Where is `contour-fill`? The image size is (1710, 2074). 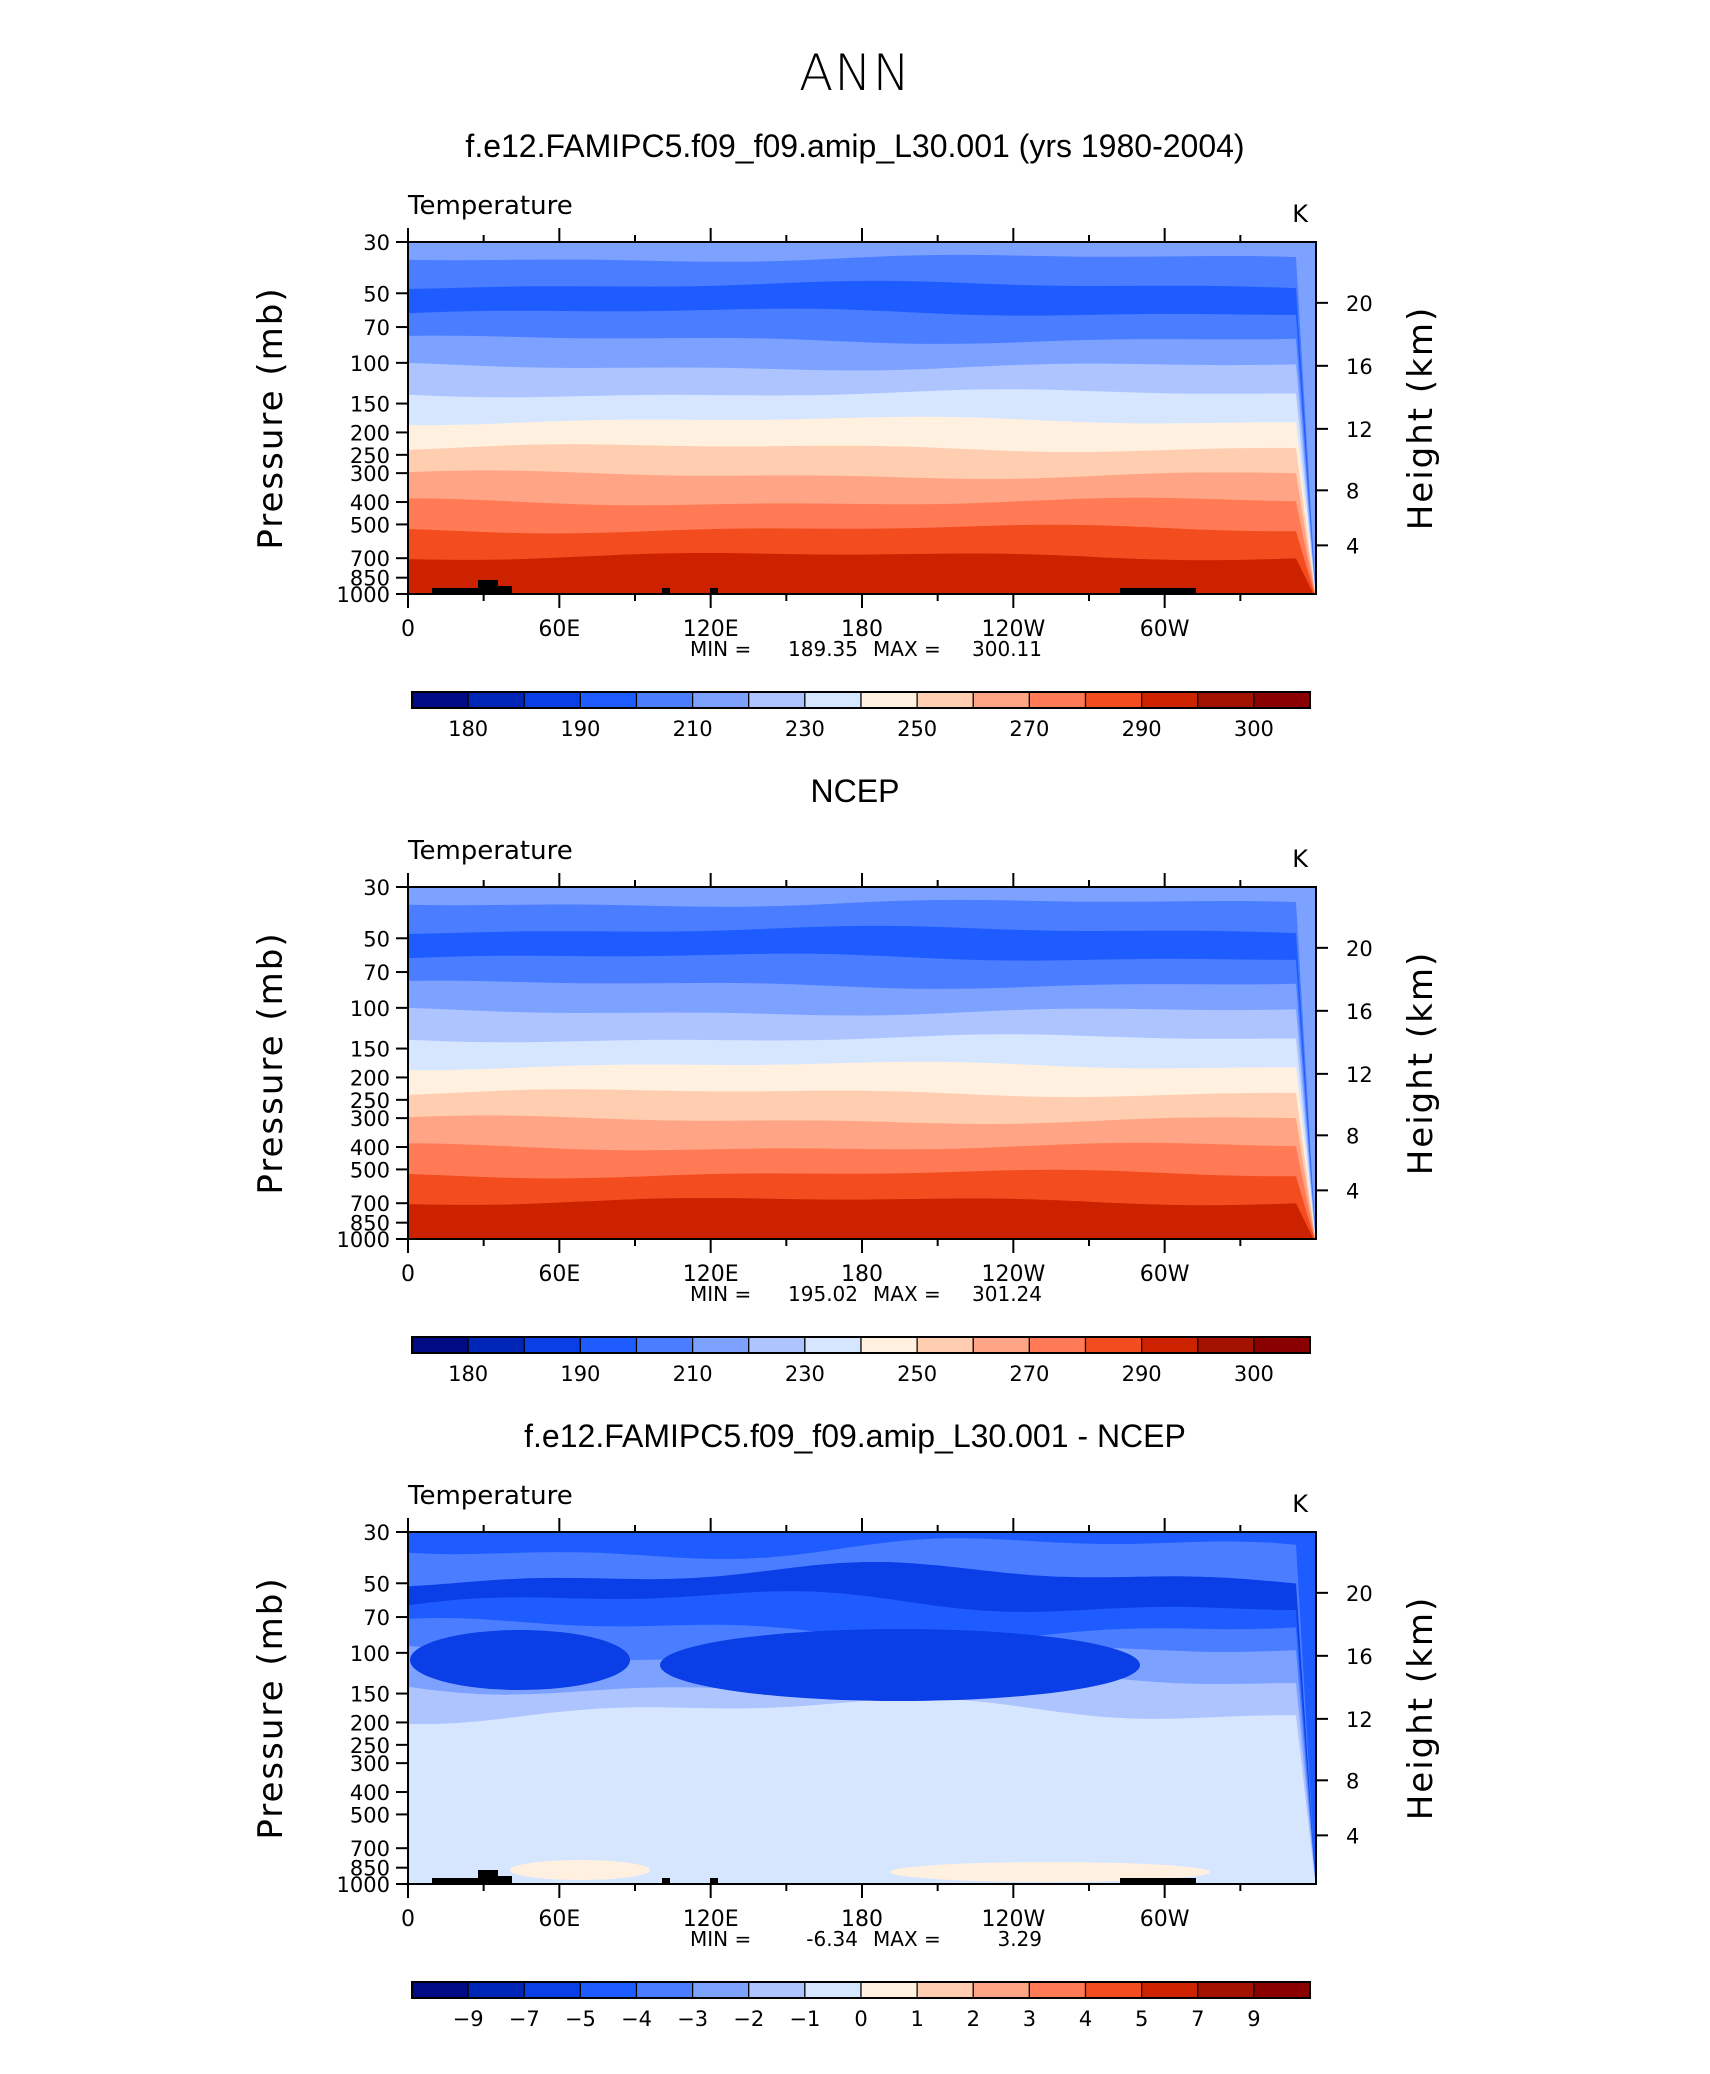 contour-fill is located at coordinates (862, 418).